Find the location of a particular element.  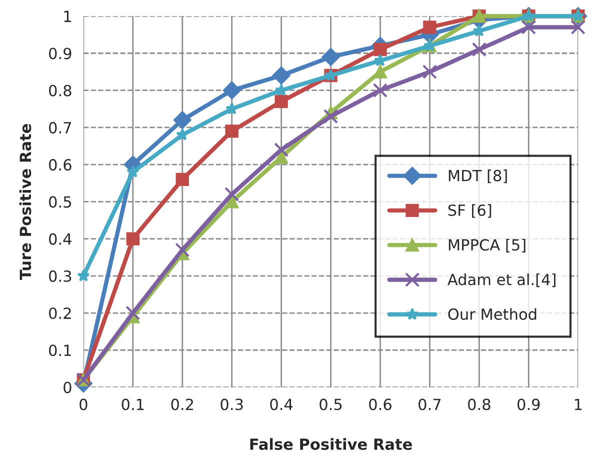

y-tick-label: 0 is located at coordinates (68, 388).